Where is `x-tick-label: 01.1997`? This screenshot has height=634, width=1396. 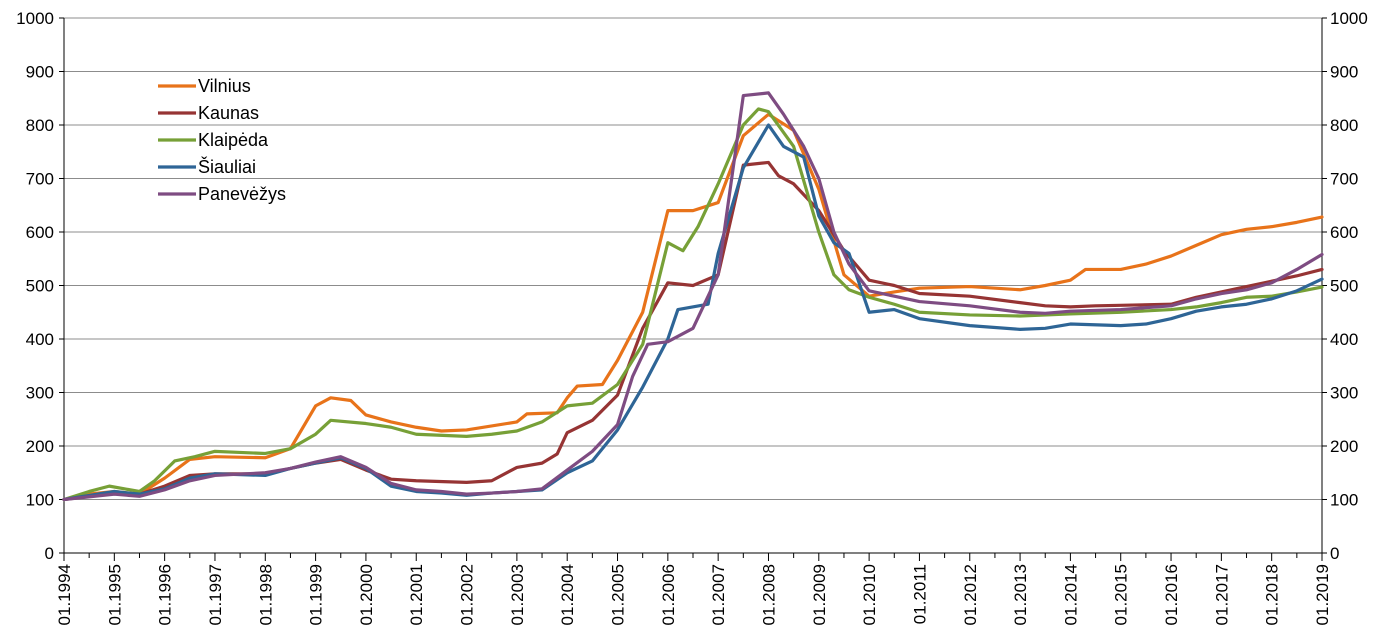 x-tick-label: 01.1997 is located at coordinates (215, 594).